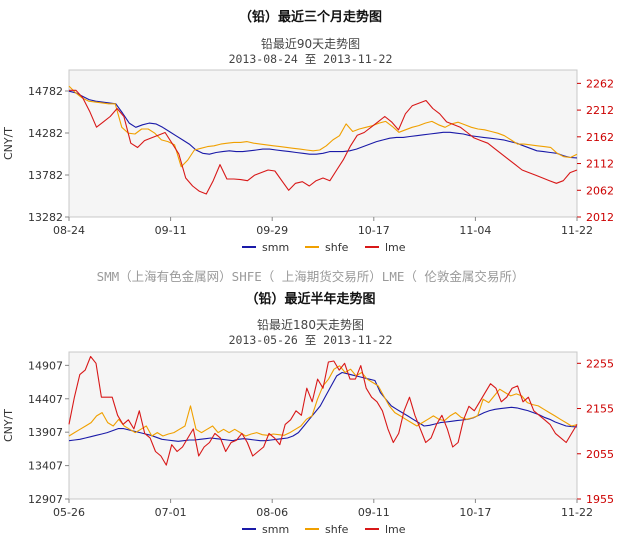 The height and width of the screenshot is (541, 621). Describe the element at coordinates (600, 499) in the screenshot. I see `chart-2-right-tick-label: 1955` at that location.